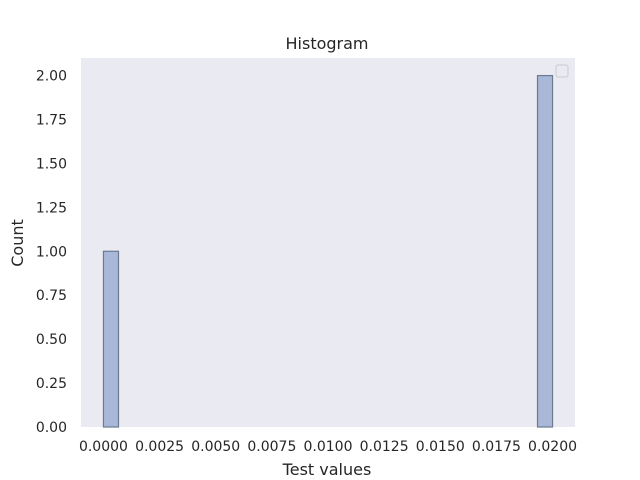 Image resolution: width=640 pixels, height=480 pixels. Describe the element at coordinates (215, 447) in the screenshot. I see `x-tick-label: 0.0050` at that location.